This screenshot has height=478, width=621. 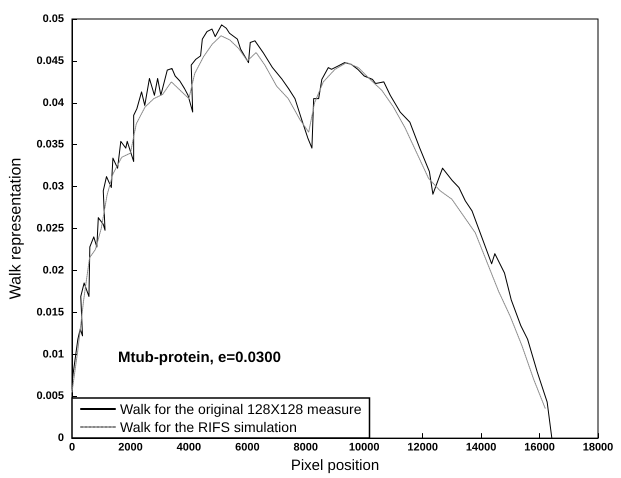 What do you see at coordinates (50, 228) in the screenshot?
I see `y-tick-label: 0.025` at bounding box center [50, 228].